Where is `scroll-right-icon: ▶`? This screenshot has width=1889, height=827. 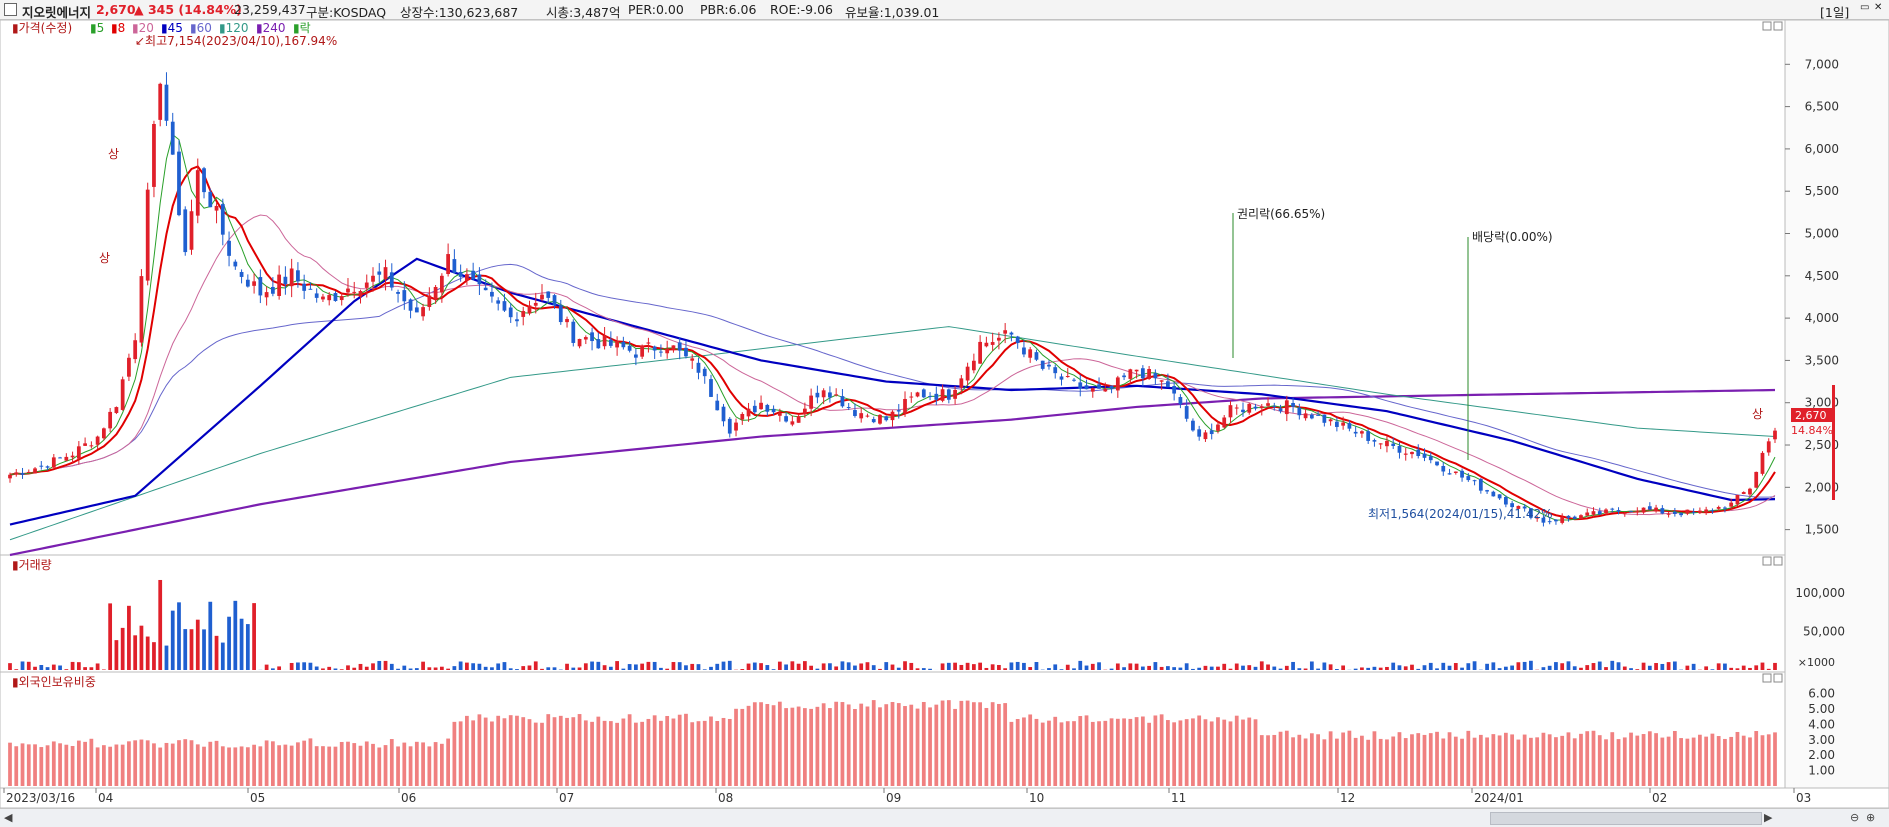 scroll-right-icon: ▶ is located at coordinates (1768, 817).